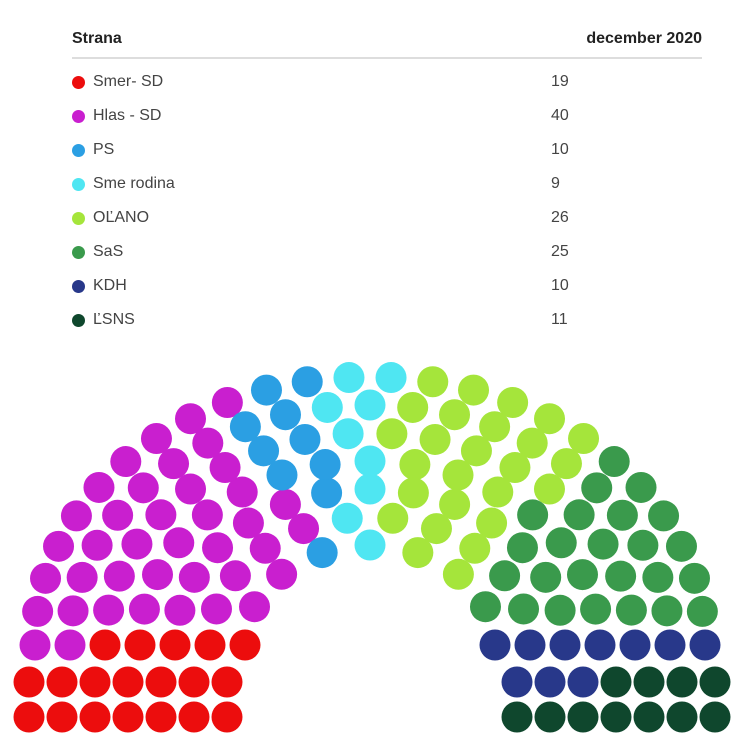 The image size is (741, 752). What do you see at coordinates (127, 115) in the screenshot?
I see `party-name: Hlas - SD` at bounding box center [127, 115].